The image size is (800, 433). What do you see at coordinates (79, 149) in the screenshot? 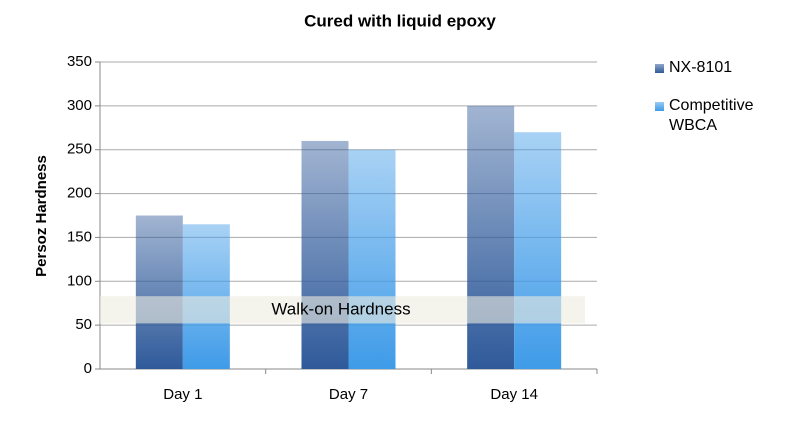
I see `y-tick-label: 250` at bounding box center [79, 149].